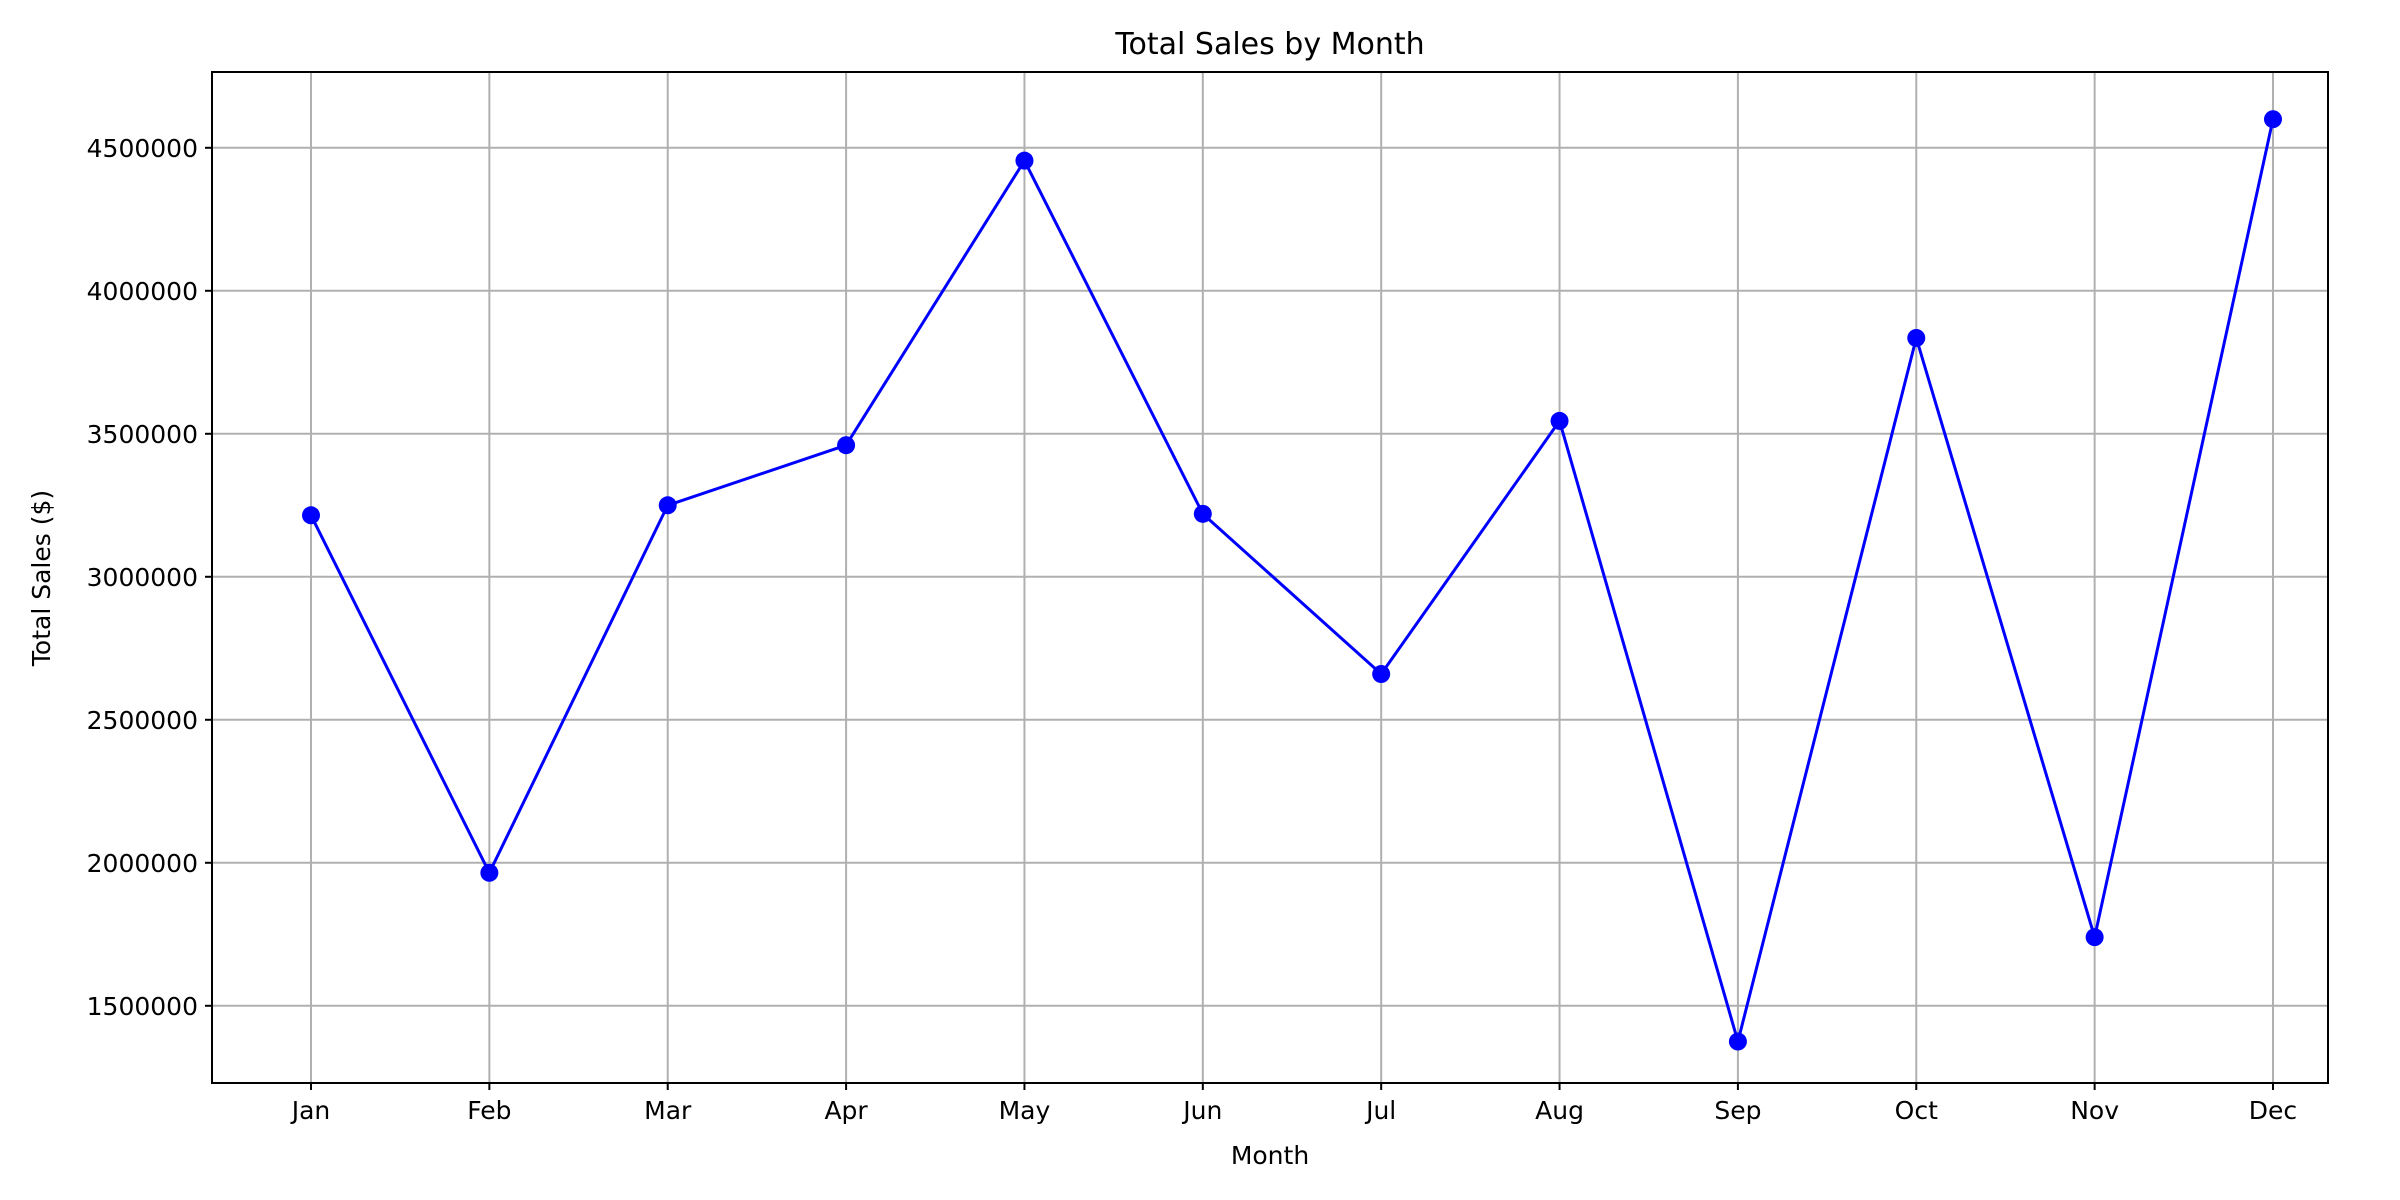 Image resolution: width=2400 pixels, height=1200 pixels. I want to click on y-tick-label: 3000000, so click(142, 577).